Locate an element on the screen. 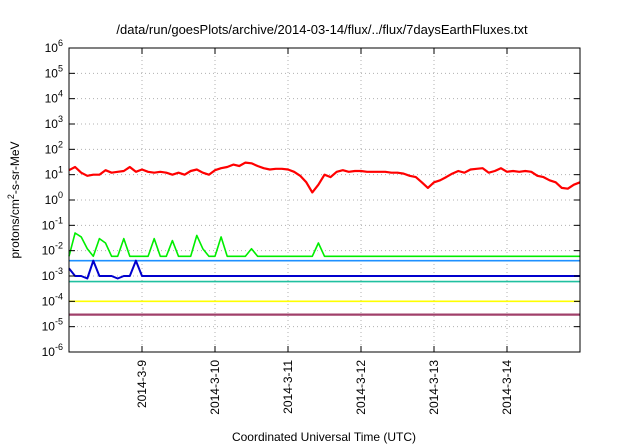 This screenshot has width=640, height=448. y-tick-label: 10⁴ is located at coordinates (54, 97).